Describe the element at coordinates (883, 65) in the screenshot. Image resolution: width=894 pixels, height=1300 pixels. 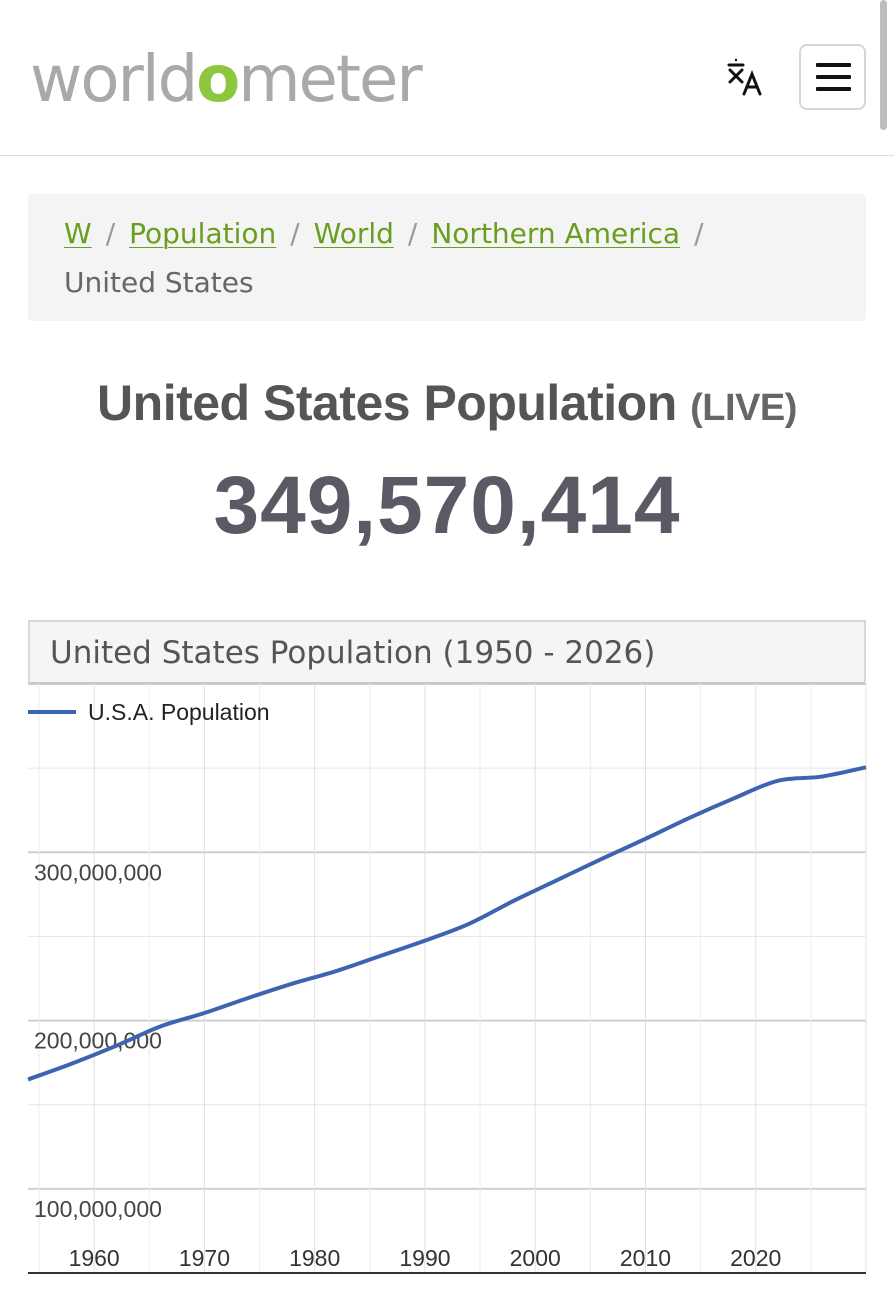
I see `page-scrollbar` at that location.